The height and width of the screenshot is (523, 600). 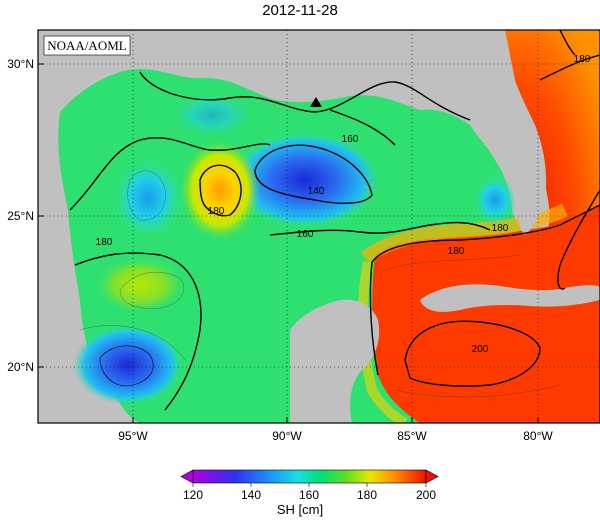 I want to click on source-label-box, so click(x=87, y=45).